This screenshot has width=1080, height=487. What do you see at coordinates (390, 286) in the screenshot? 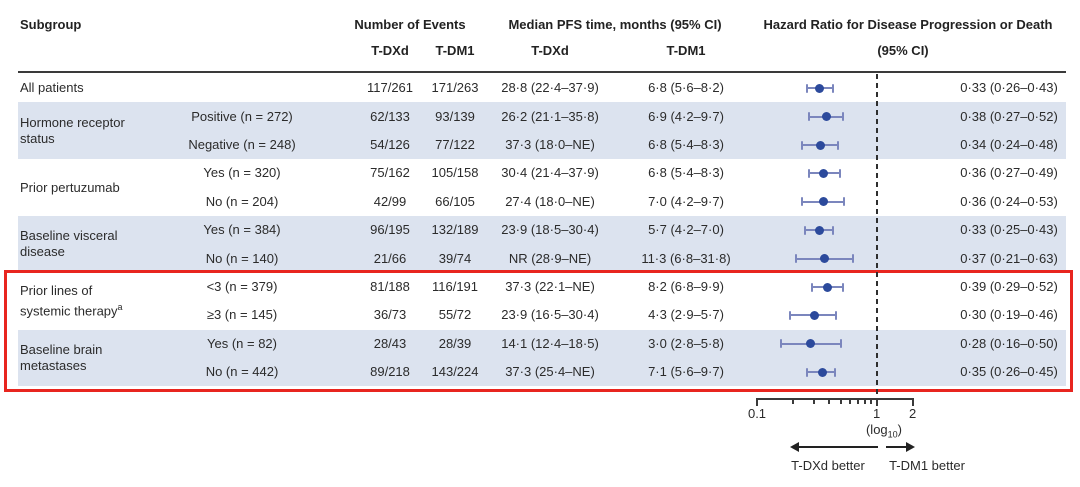
I see `cell-events-tdxd: 81/188` at bounding box center [390, 286].